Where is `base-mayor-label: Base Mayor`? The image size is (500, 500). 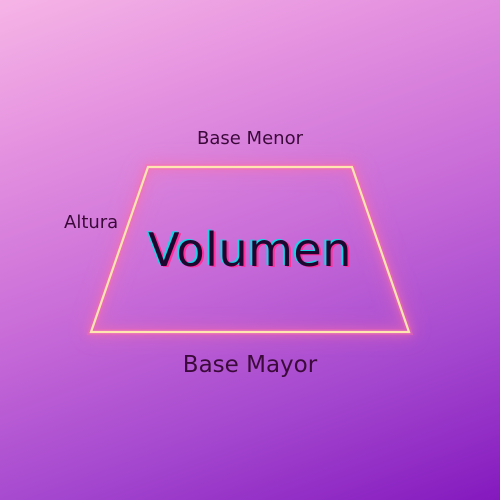 base-mayor-label: Base Mayor is located at coordinates (250, 365).